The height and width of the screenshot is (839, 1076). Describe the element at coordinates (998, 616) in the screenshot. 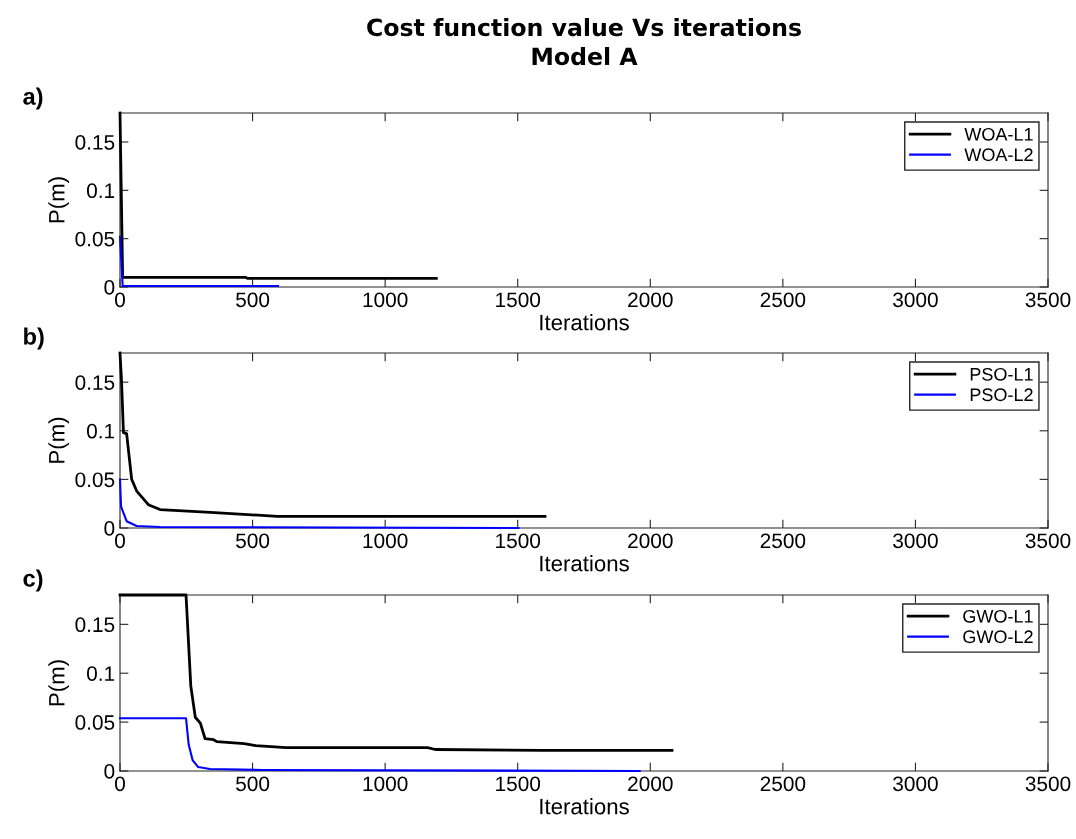

I see `legend-label: GWO-L1` at that location.